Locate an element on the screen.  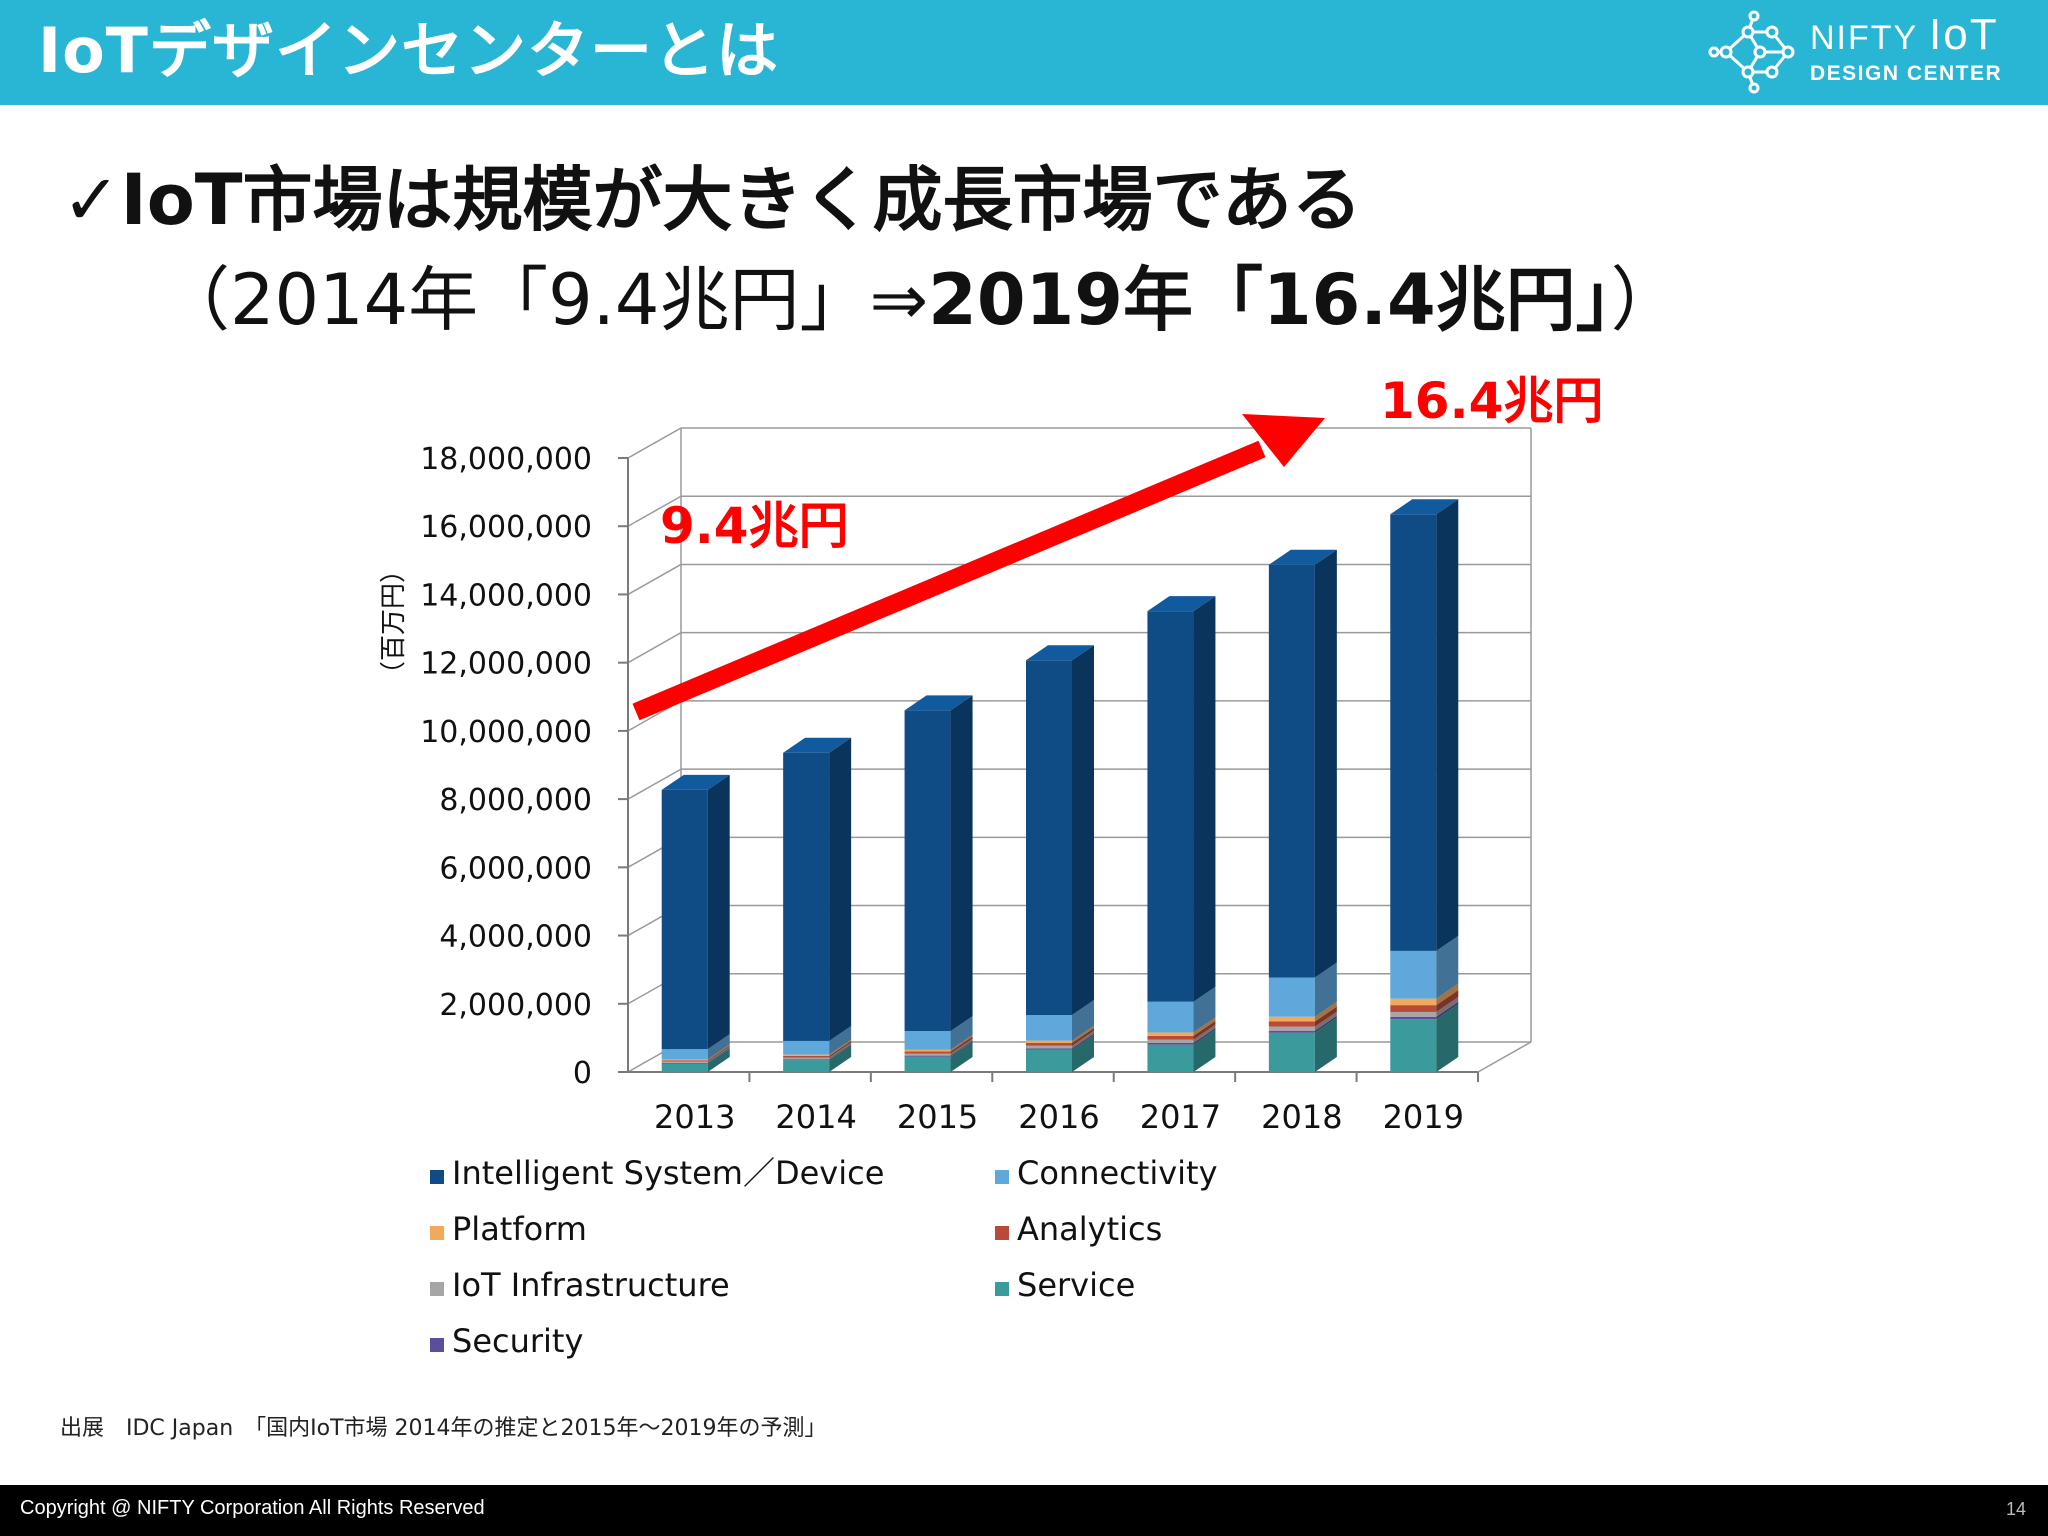
page-title: IoTデザインセンターとは is located at coordinates (408, 50).